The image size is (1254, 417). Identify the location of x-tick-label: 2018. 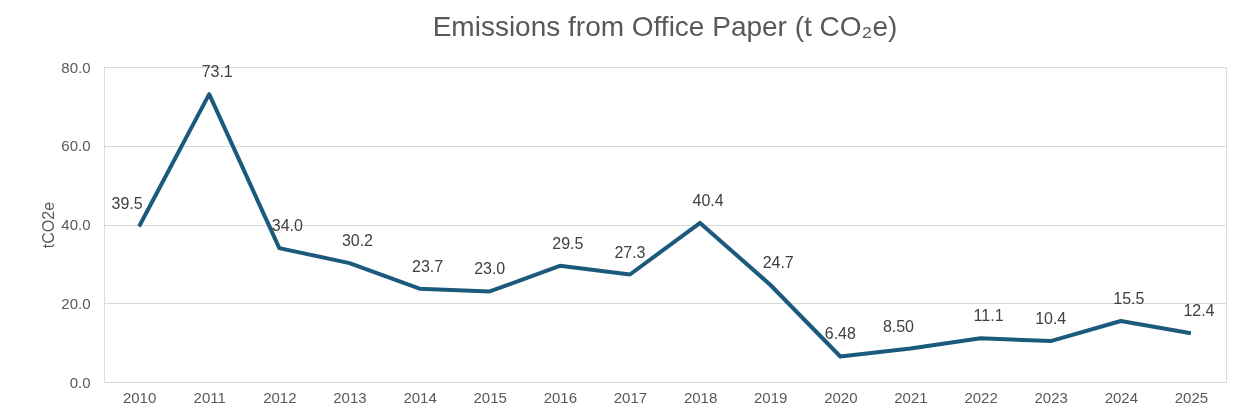
(700, 397).